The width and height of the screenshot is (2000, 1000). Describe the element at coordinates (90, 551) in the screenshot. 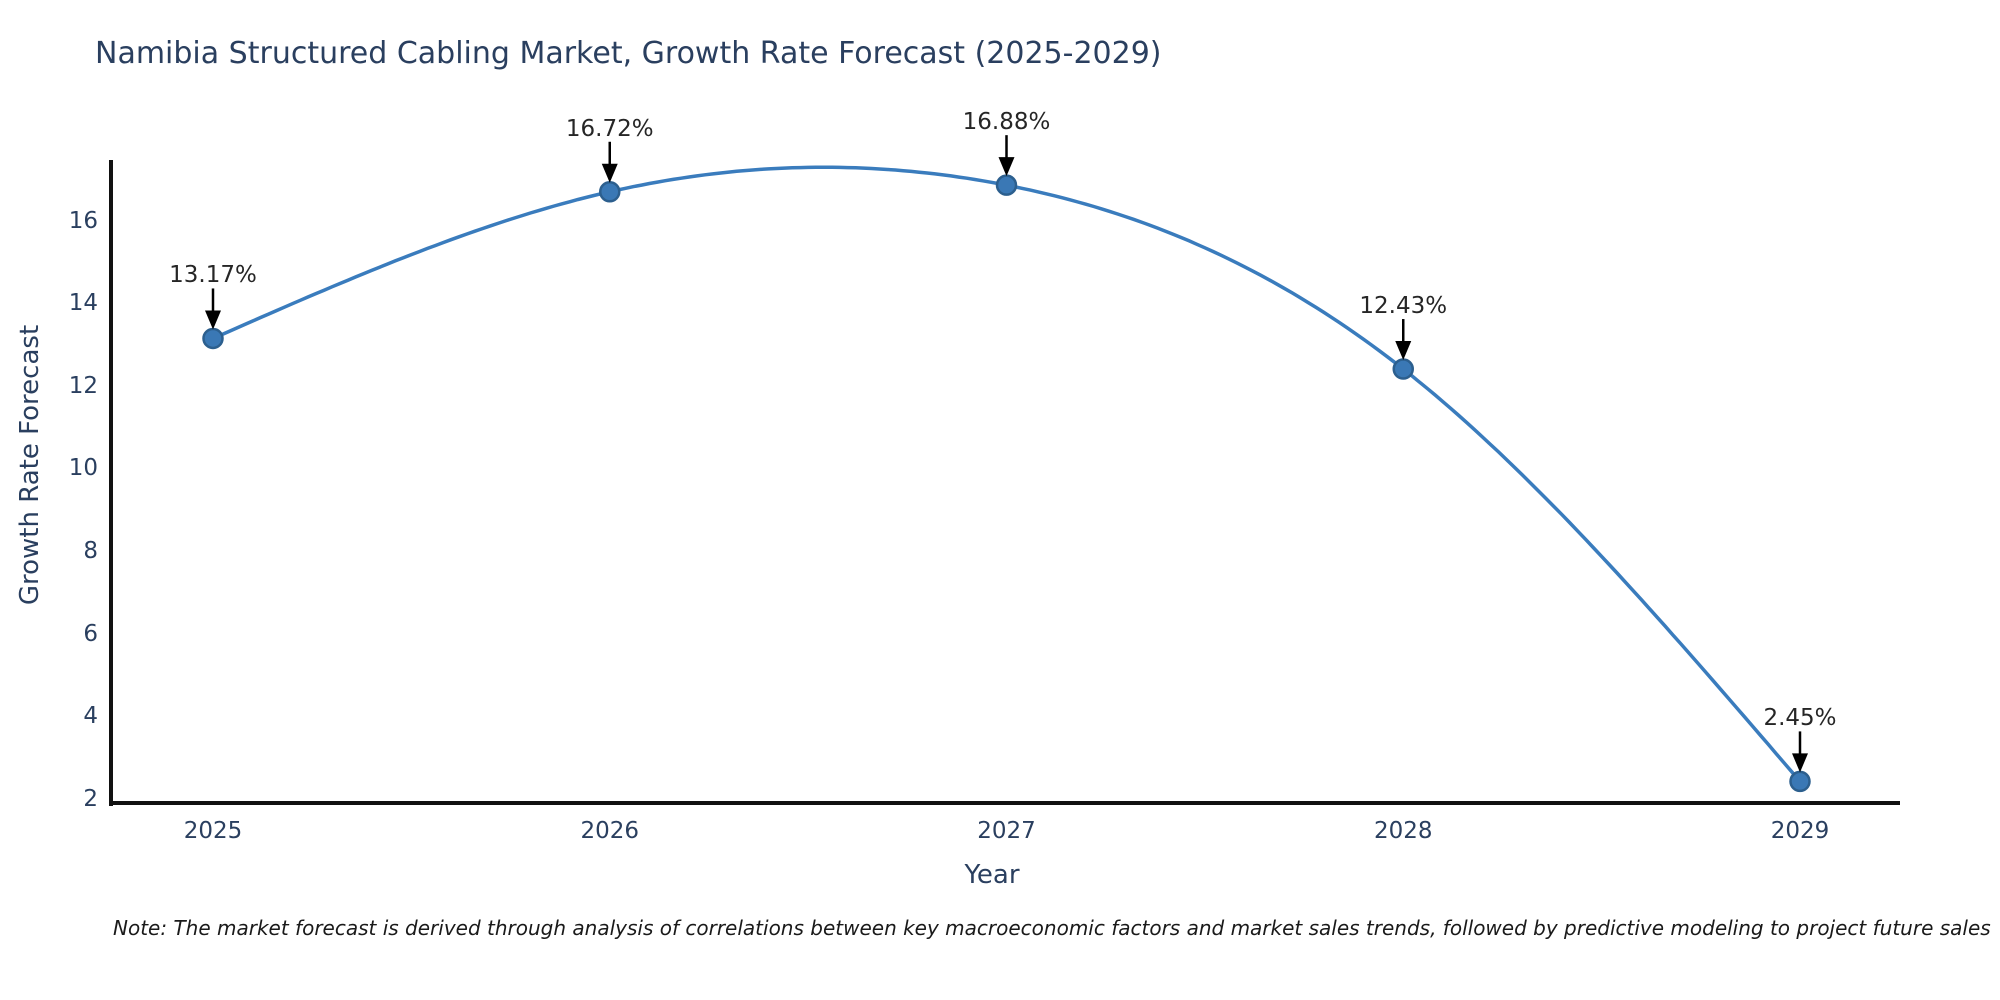

I see `y-tick-8: 8` at that location.